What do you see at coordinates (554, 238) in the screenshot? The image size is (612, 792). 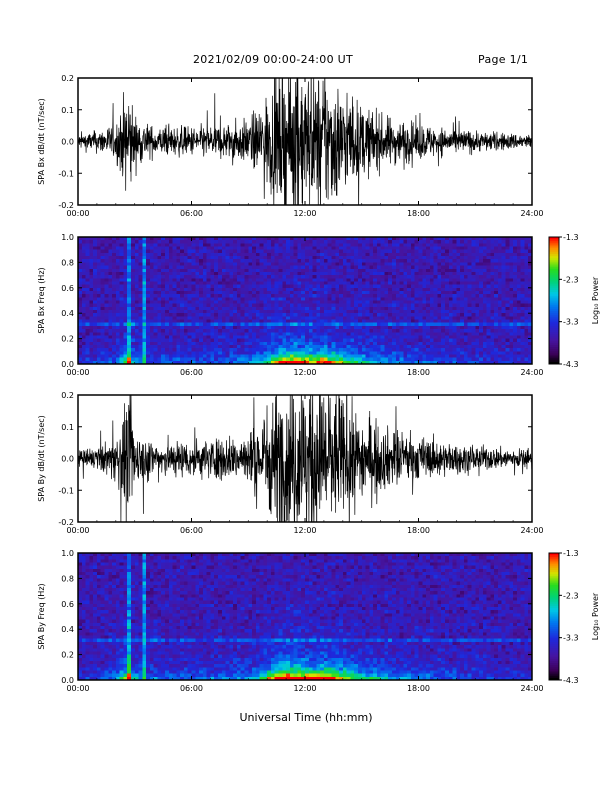 I see `colorbar-step` at bounding box center [554, 238].